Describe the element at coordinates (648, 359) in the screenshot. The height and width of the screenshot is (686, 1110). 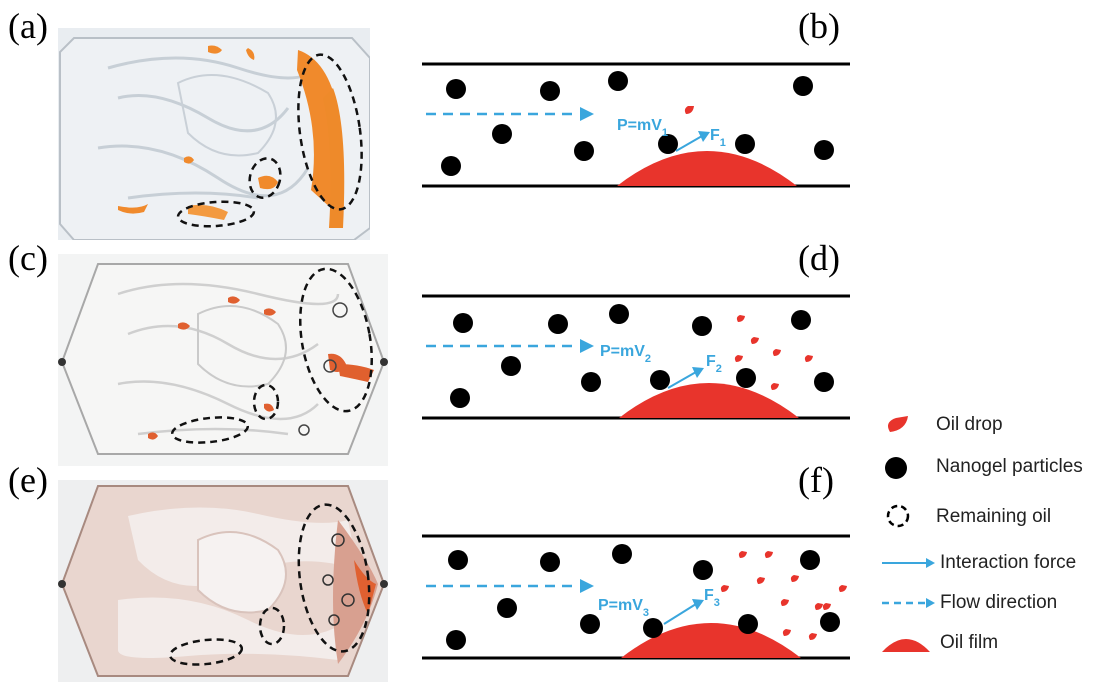
I see `momentum-subscript: 2` at that location.